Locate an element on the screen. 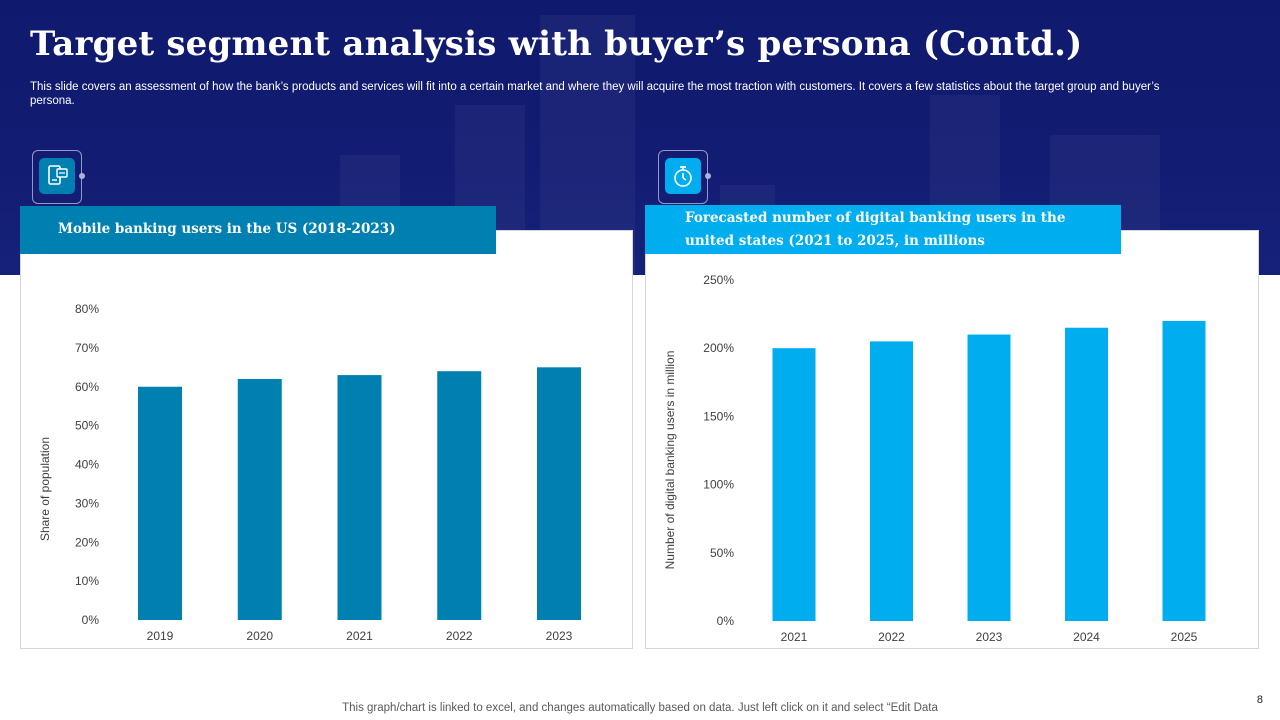  x-axis-ticks: 2021 2022 2023 2024 2025 is located at coordinates (989, 637).